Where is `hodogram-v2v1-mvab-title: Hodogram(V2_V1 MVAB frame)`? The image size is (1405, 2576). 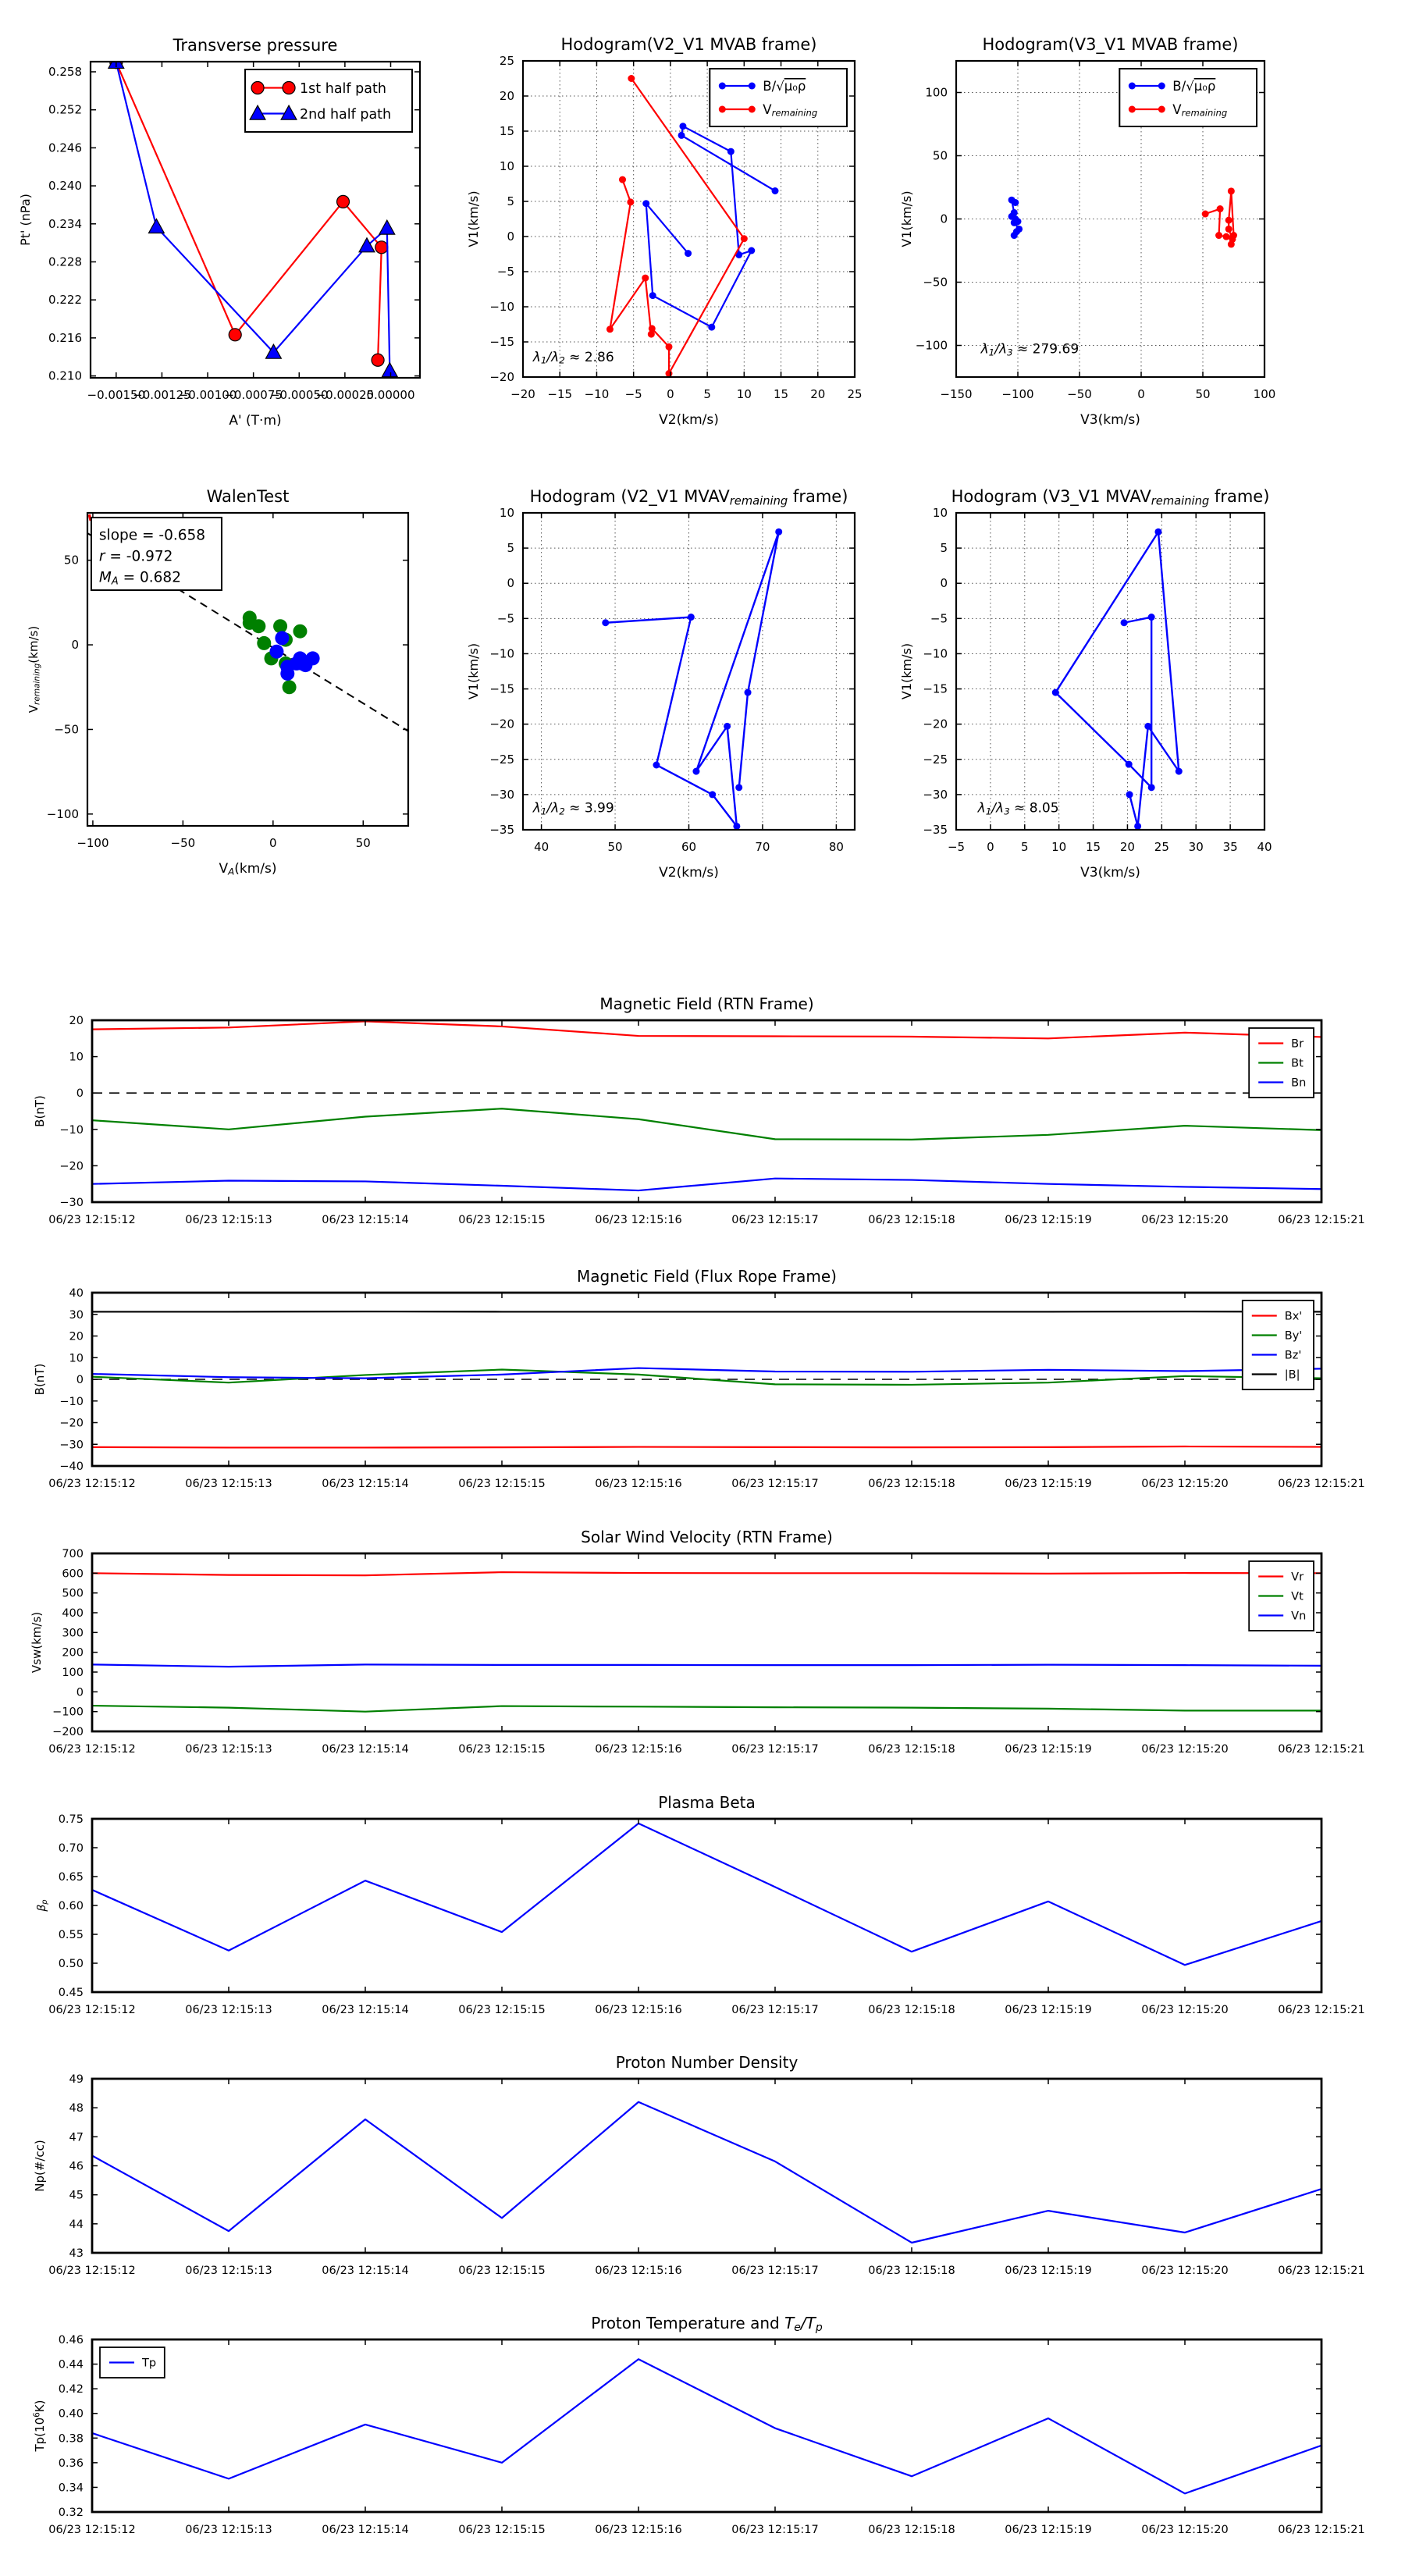
hodogram-v2v1-mvab-title: Hodogram(V2_V1 MVAB frame) is located at coordinates (689, 45).